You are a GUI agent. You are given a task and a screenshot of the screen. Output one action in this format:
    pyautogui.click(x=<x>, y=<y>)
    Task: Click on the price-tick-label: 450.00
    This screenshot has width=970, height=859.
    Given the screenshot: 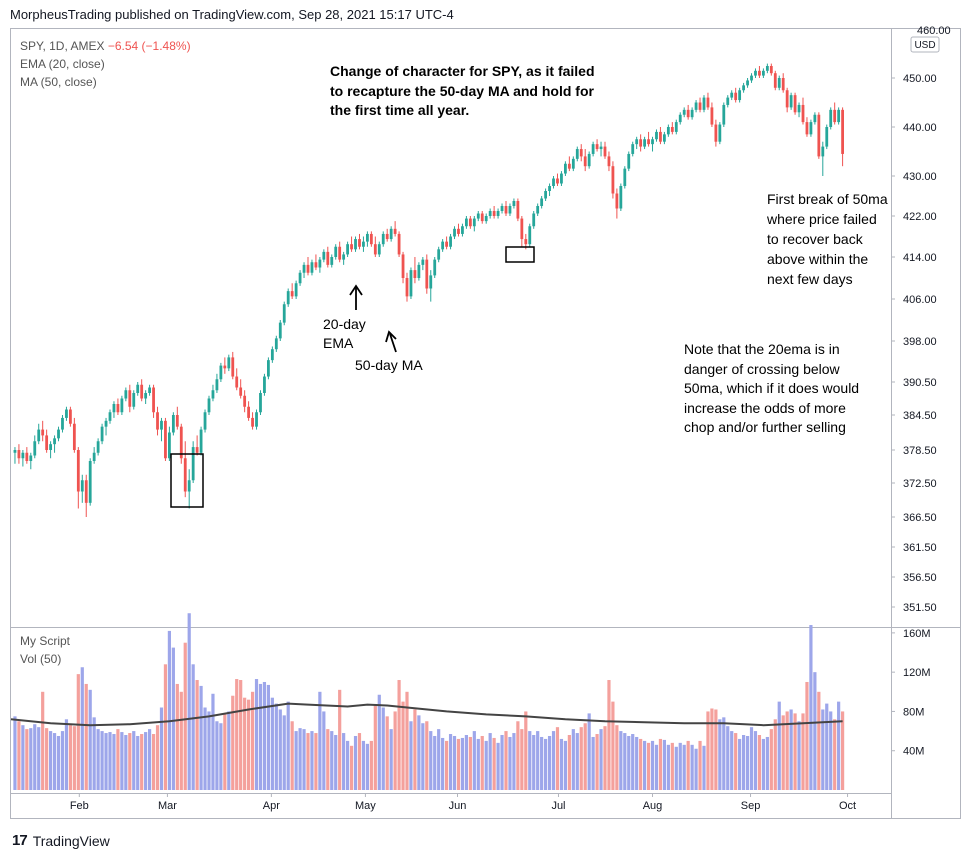 What is the action you would take?
    pyautogui.click(x=920, y=79)
    